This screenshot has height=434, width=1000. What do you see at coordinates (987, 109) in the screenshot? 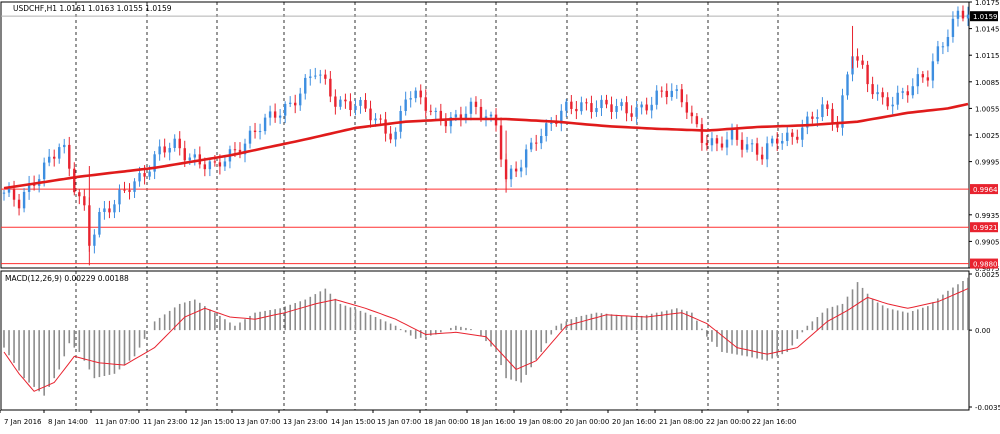
I see `price-y-tick-label-4: 1.0055` at bounding box center [987, 109].